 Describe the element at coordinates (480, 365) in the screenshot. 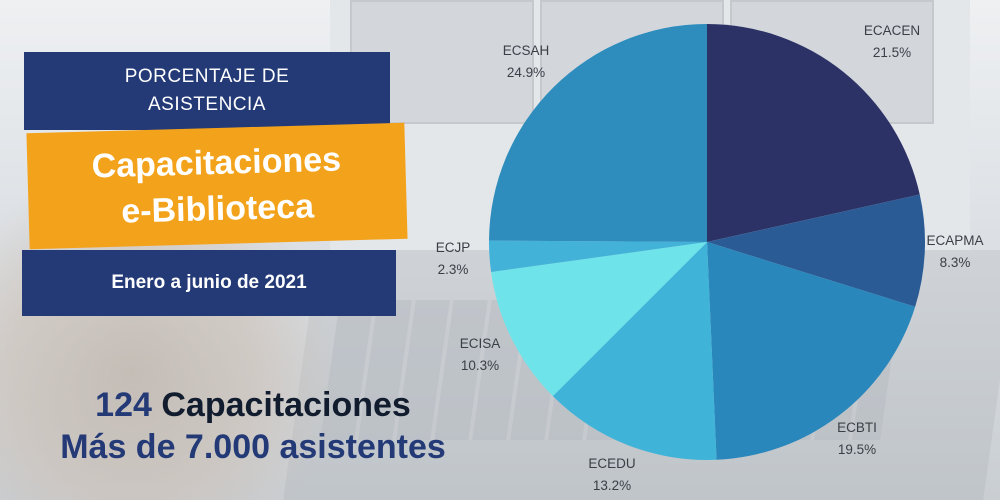

I see `slice-value-label: 10.3%` at that location.